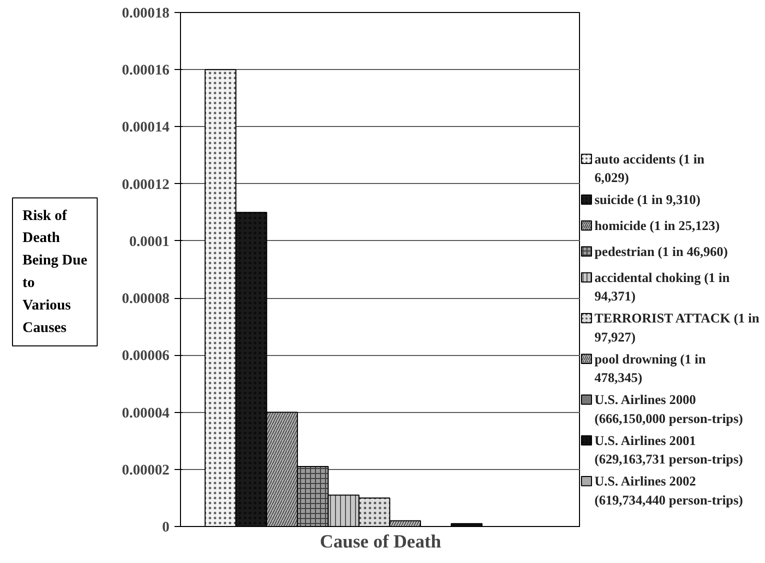 This screenshot has width=765, height=563. Describe the element at coordinates (661, 252) in the screenshot. I see `legend-label: pedestrian (1 in 46,960)` at that location.